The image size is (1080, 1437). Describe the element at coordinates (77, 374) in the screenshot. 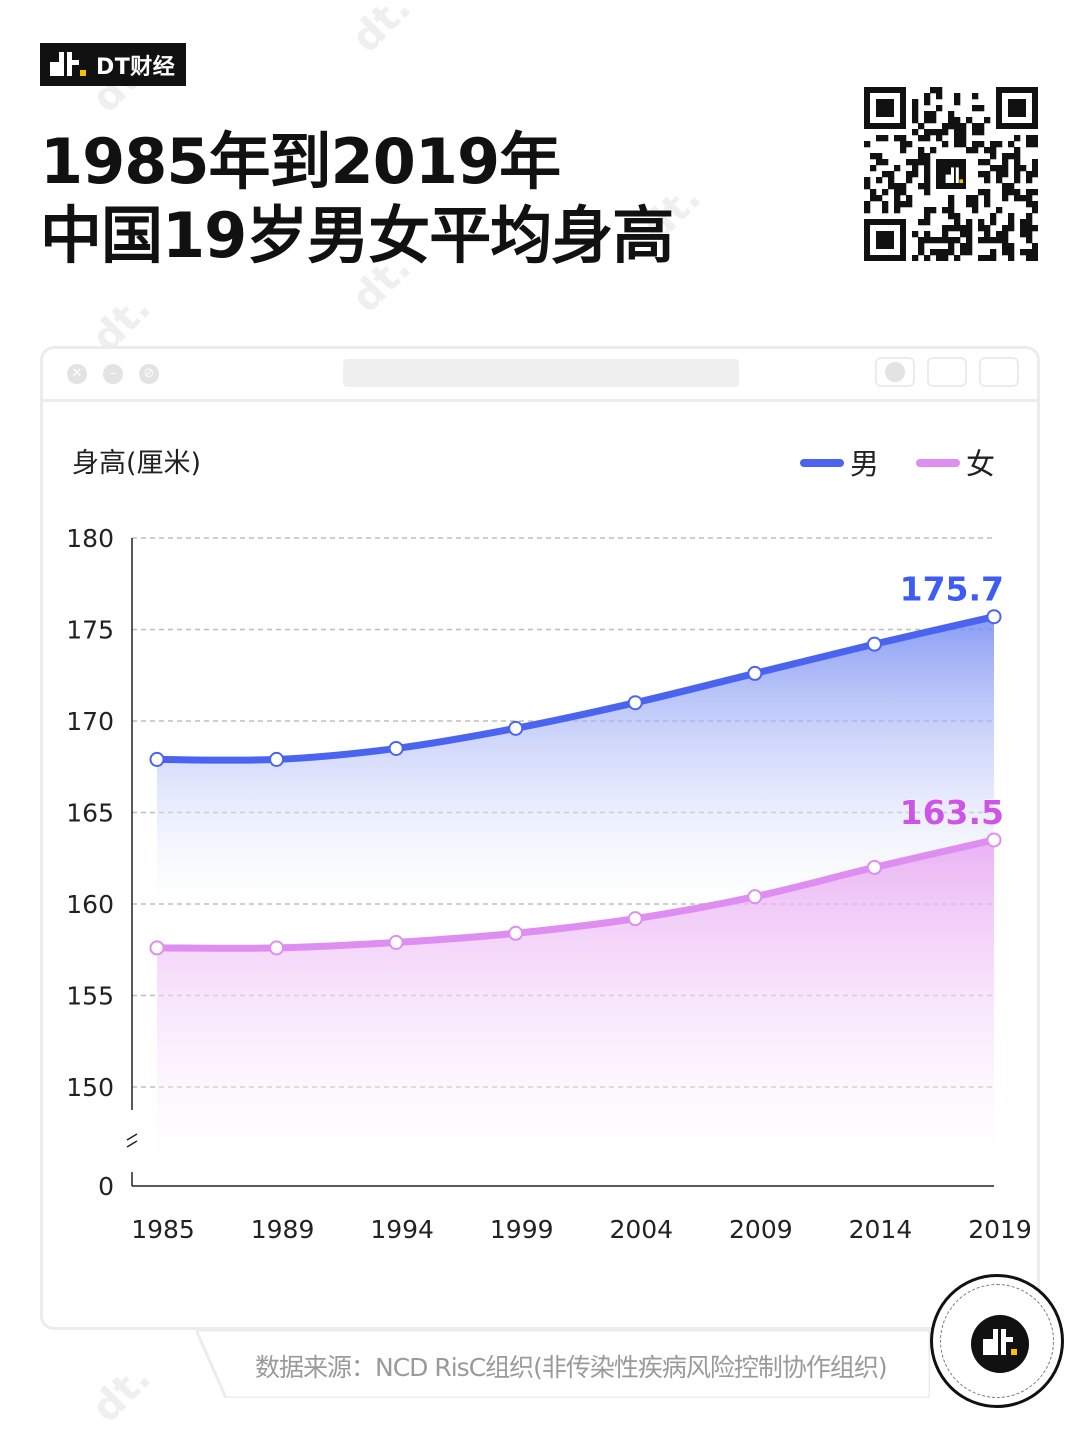

I see `close-icon: ✕` at that location.